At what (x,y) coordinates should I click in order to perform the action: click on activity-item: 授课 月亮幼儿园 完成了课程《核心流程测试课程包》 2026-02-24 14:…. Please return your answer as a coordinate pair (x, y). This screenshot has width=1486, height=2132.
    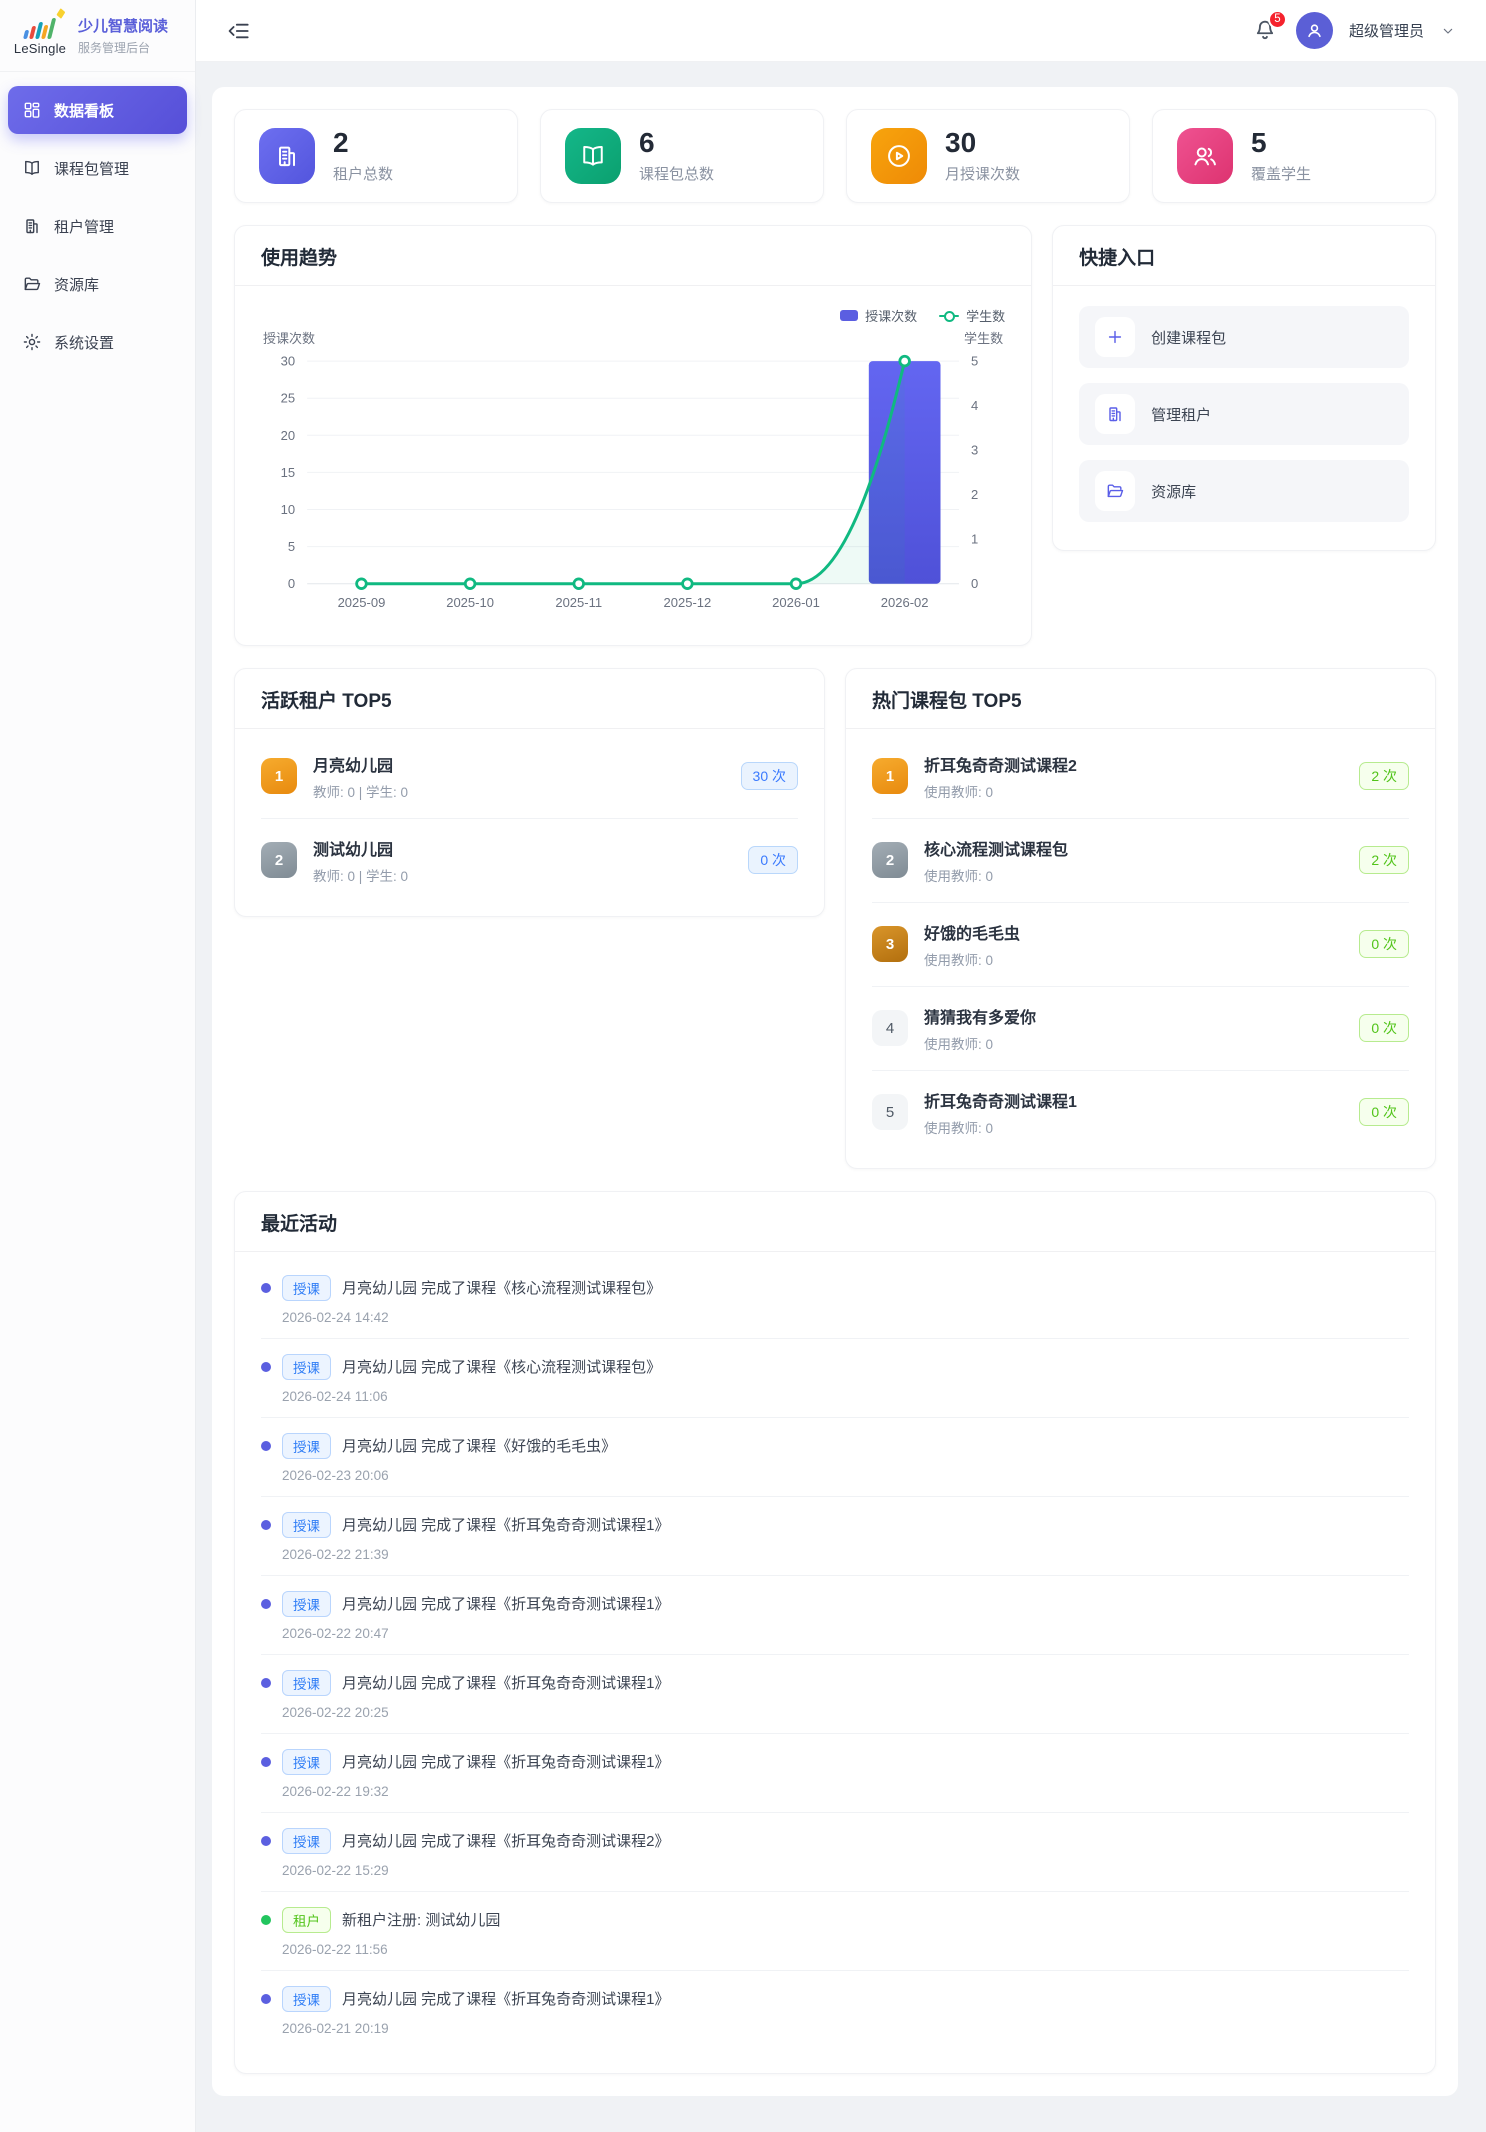
    Looking at the image, I should click on (835, 1299).